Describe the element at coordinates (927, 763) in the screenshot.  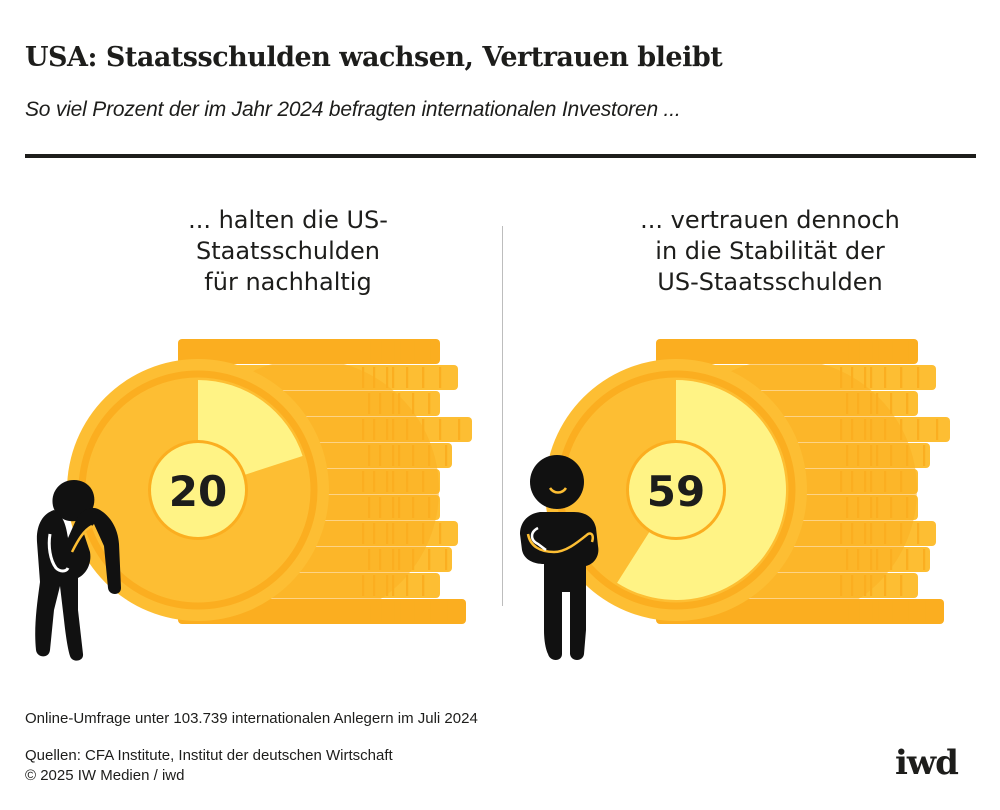
I see `iwd-logo: iwd` at that location.